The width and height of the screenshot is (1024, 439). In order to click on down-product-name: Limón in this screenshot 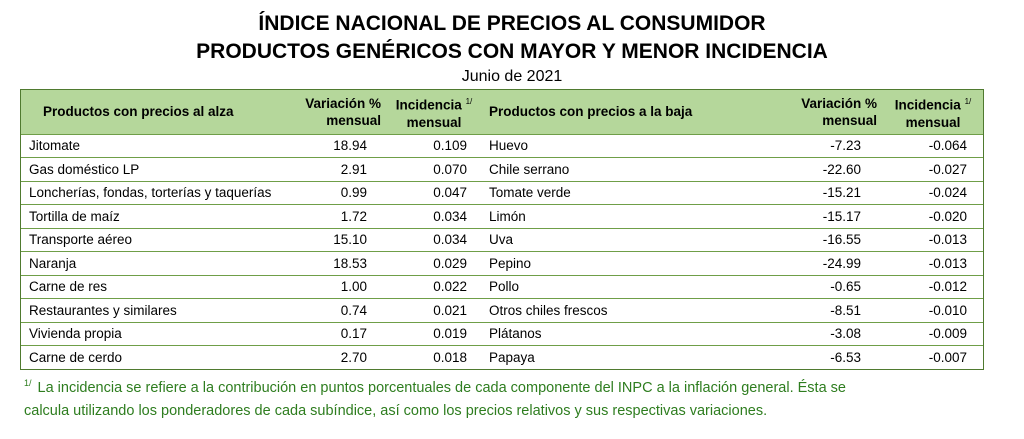, I will do `click(633, 216)`.